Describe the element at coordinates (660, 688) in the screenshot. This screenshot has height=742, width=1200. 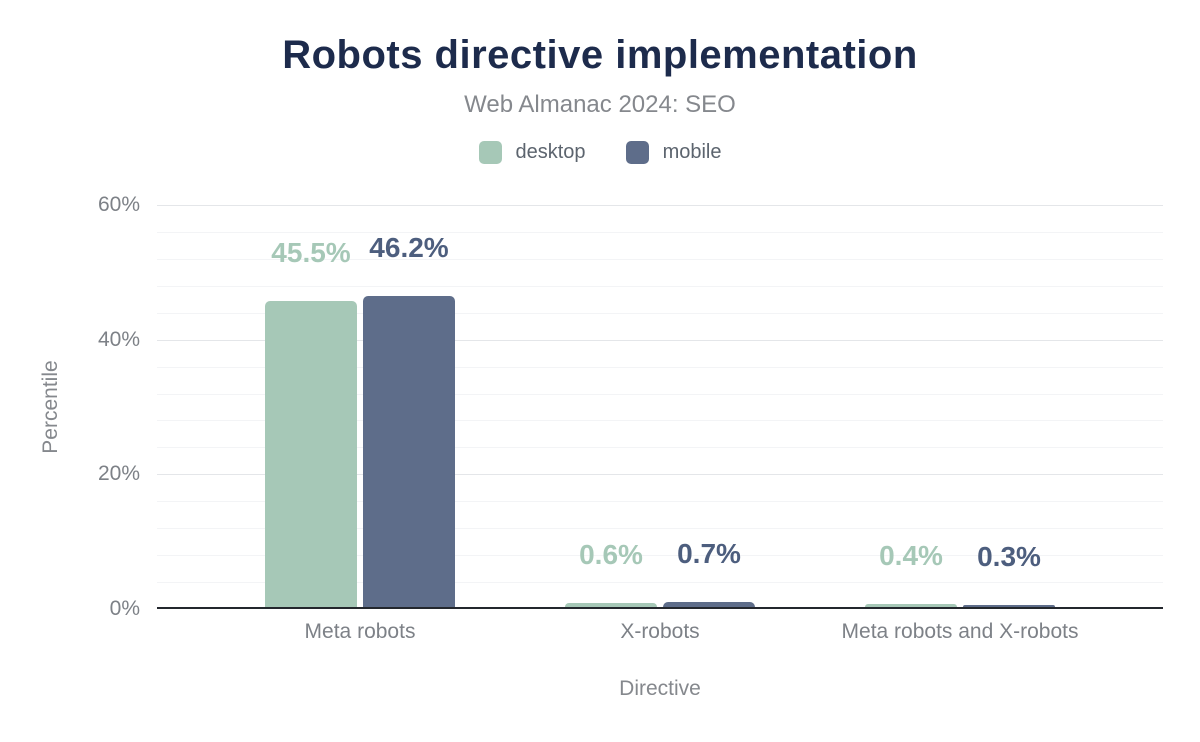
I see `x-axis-title: Directive` at that location.